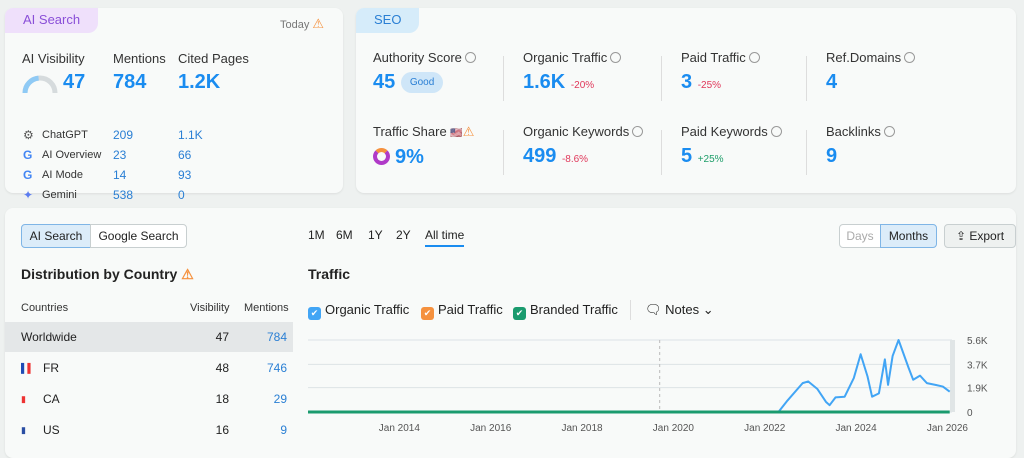 The image size is (1024, 458). What do you see at coordinates (149, 337) in the screenshot?
I see `country-row: Worldwide 47 784` at bounding box center [149, 337].